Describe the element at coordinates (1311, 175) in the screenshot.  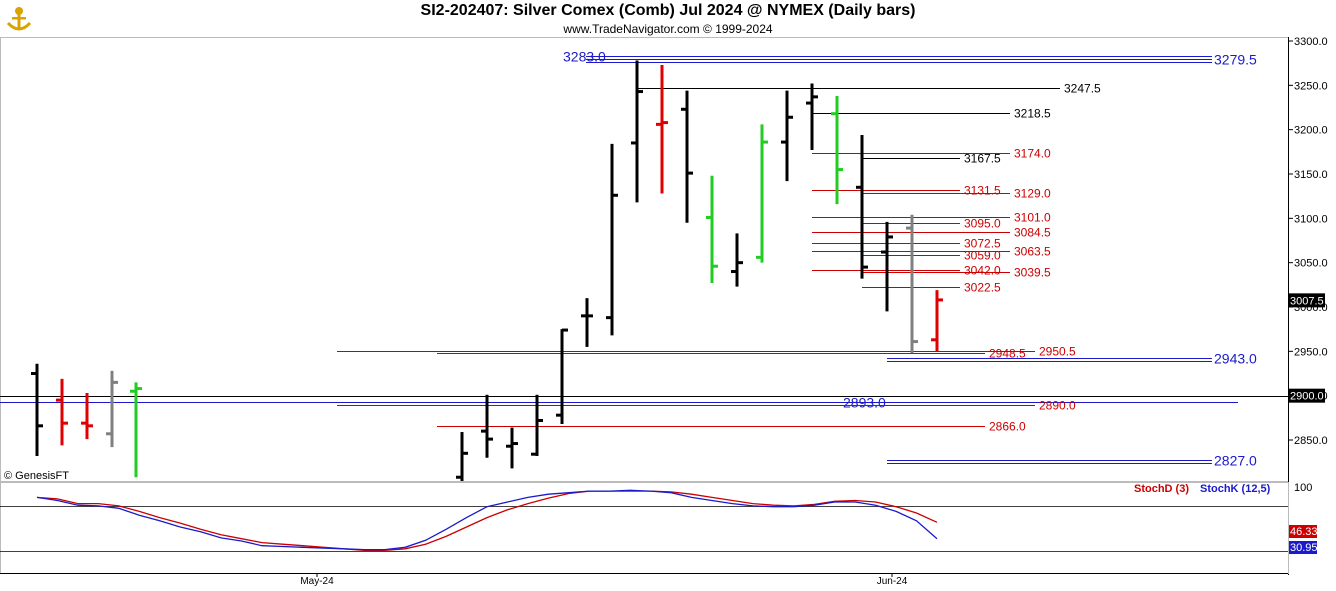
I see `y-axis-label: 3150.0` at that location.